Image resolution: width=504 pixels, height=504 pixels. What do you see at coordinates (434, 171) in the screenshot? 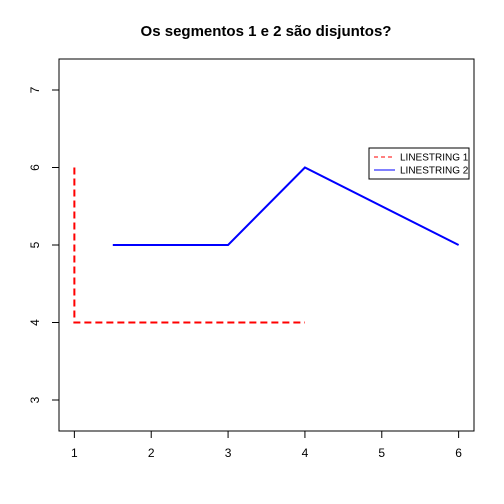
I see `legend-label: LINESTRING 2` at bounding box center [434, 171].